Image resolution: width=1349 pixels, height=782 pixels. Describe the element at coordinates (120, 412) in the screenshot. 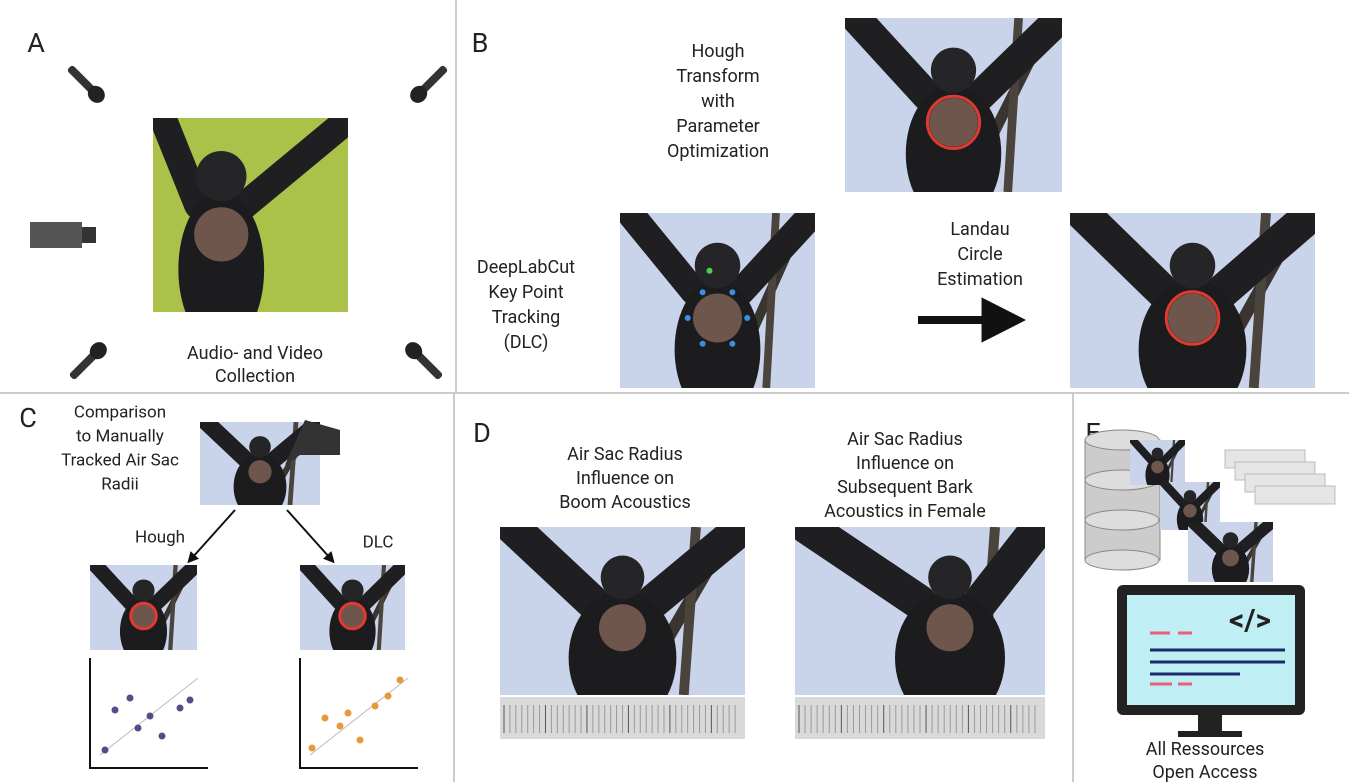

I see `label-text: Comparison` at that location.